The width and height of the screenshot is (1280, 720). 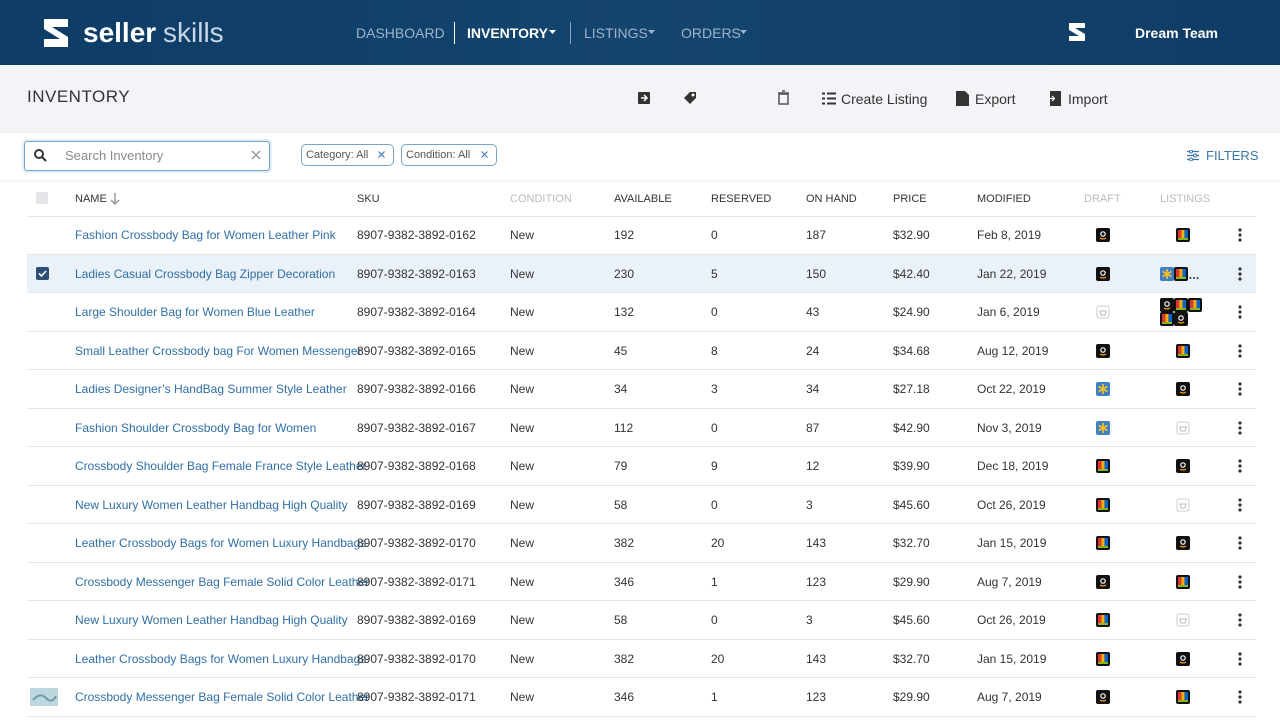 I want to click on import-icon, so click(x=1054, y=98).